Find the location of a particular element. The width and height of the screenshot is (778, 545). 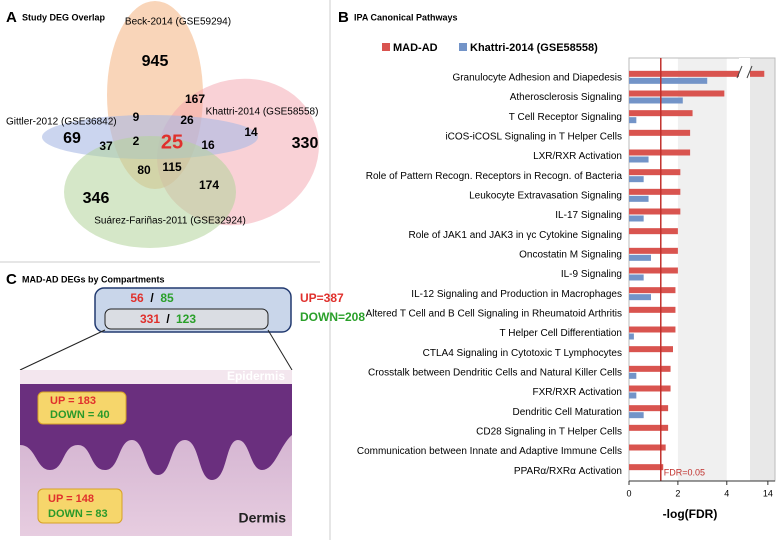

panel-title: Study DEG Overlap is located at coordinates (64, 17).